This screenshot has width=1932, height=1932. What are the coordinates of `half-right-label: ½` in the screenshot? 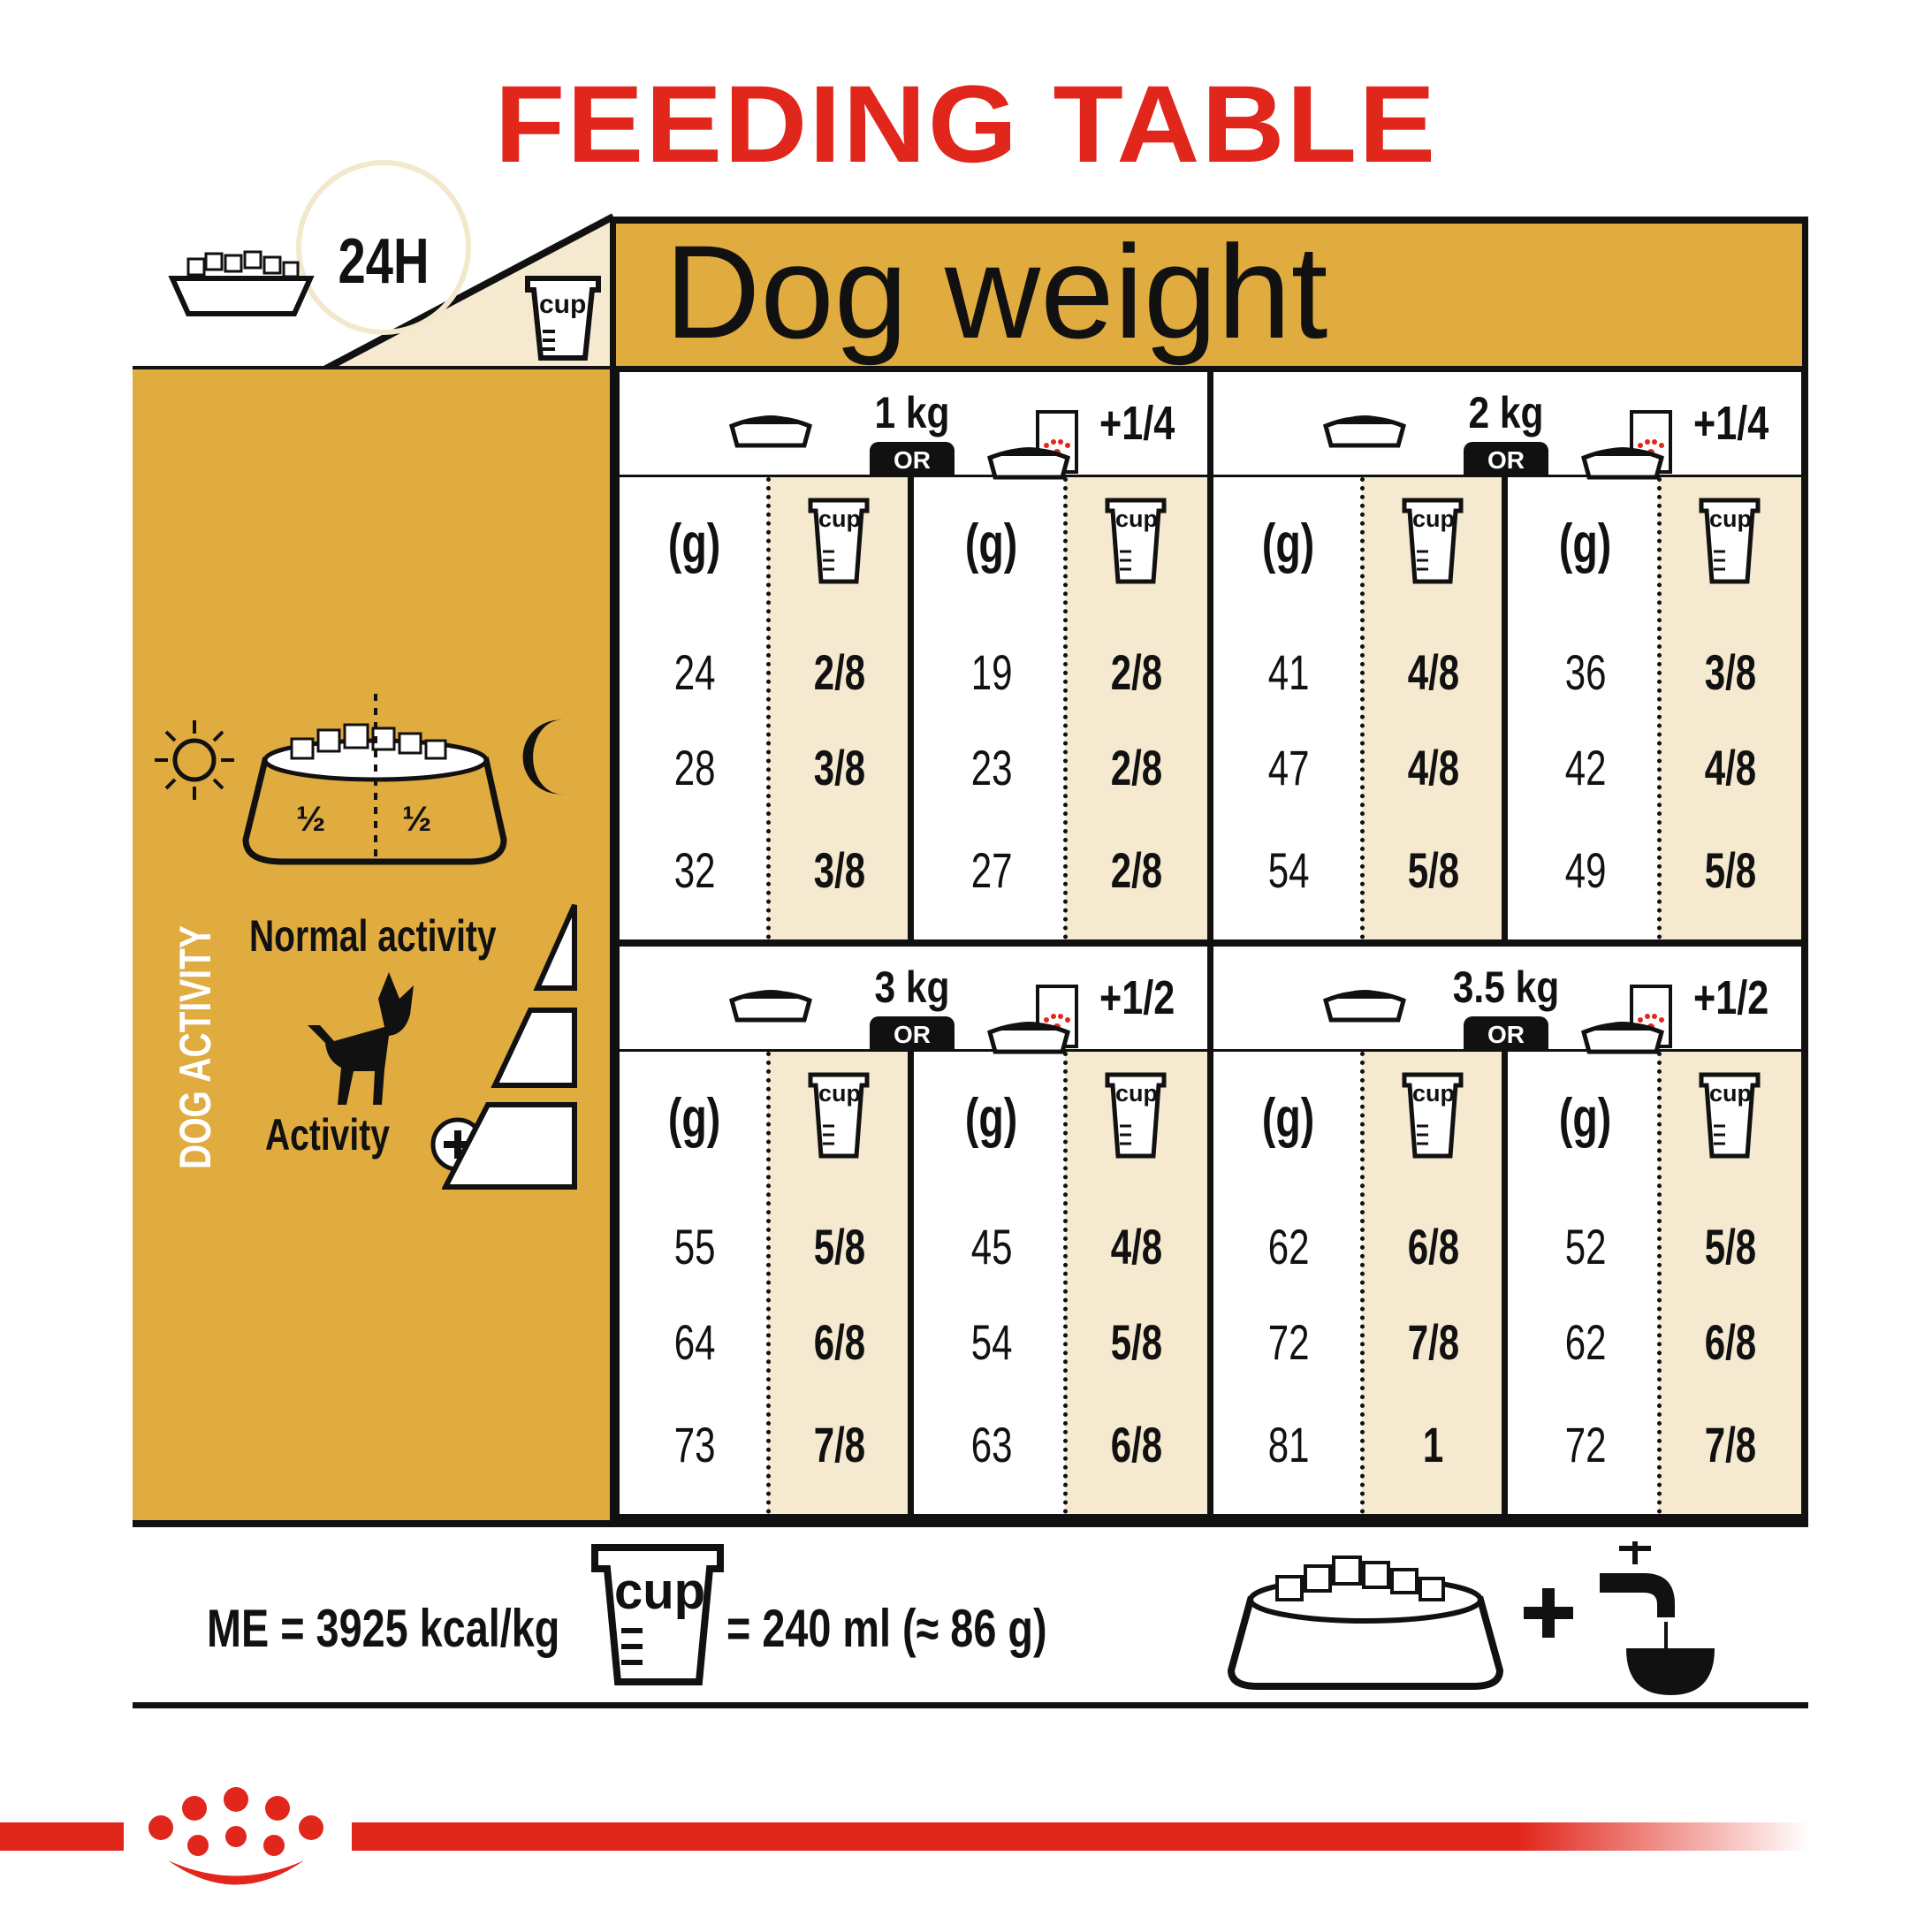 It's located at (417, 819).